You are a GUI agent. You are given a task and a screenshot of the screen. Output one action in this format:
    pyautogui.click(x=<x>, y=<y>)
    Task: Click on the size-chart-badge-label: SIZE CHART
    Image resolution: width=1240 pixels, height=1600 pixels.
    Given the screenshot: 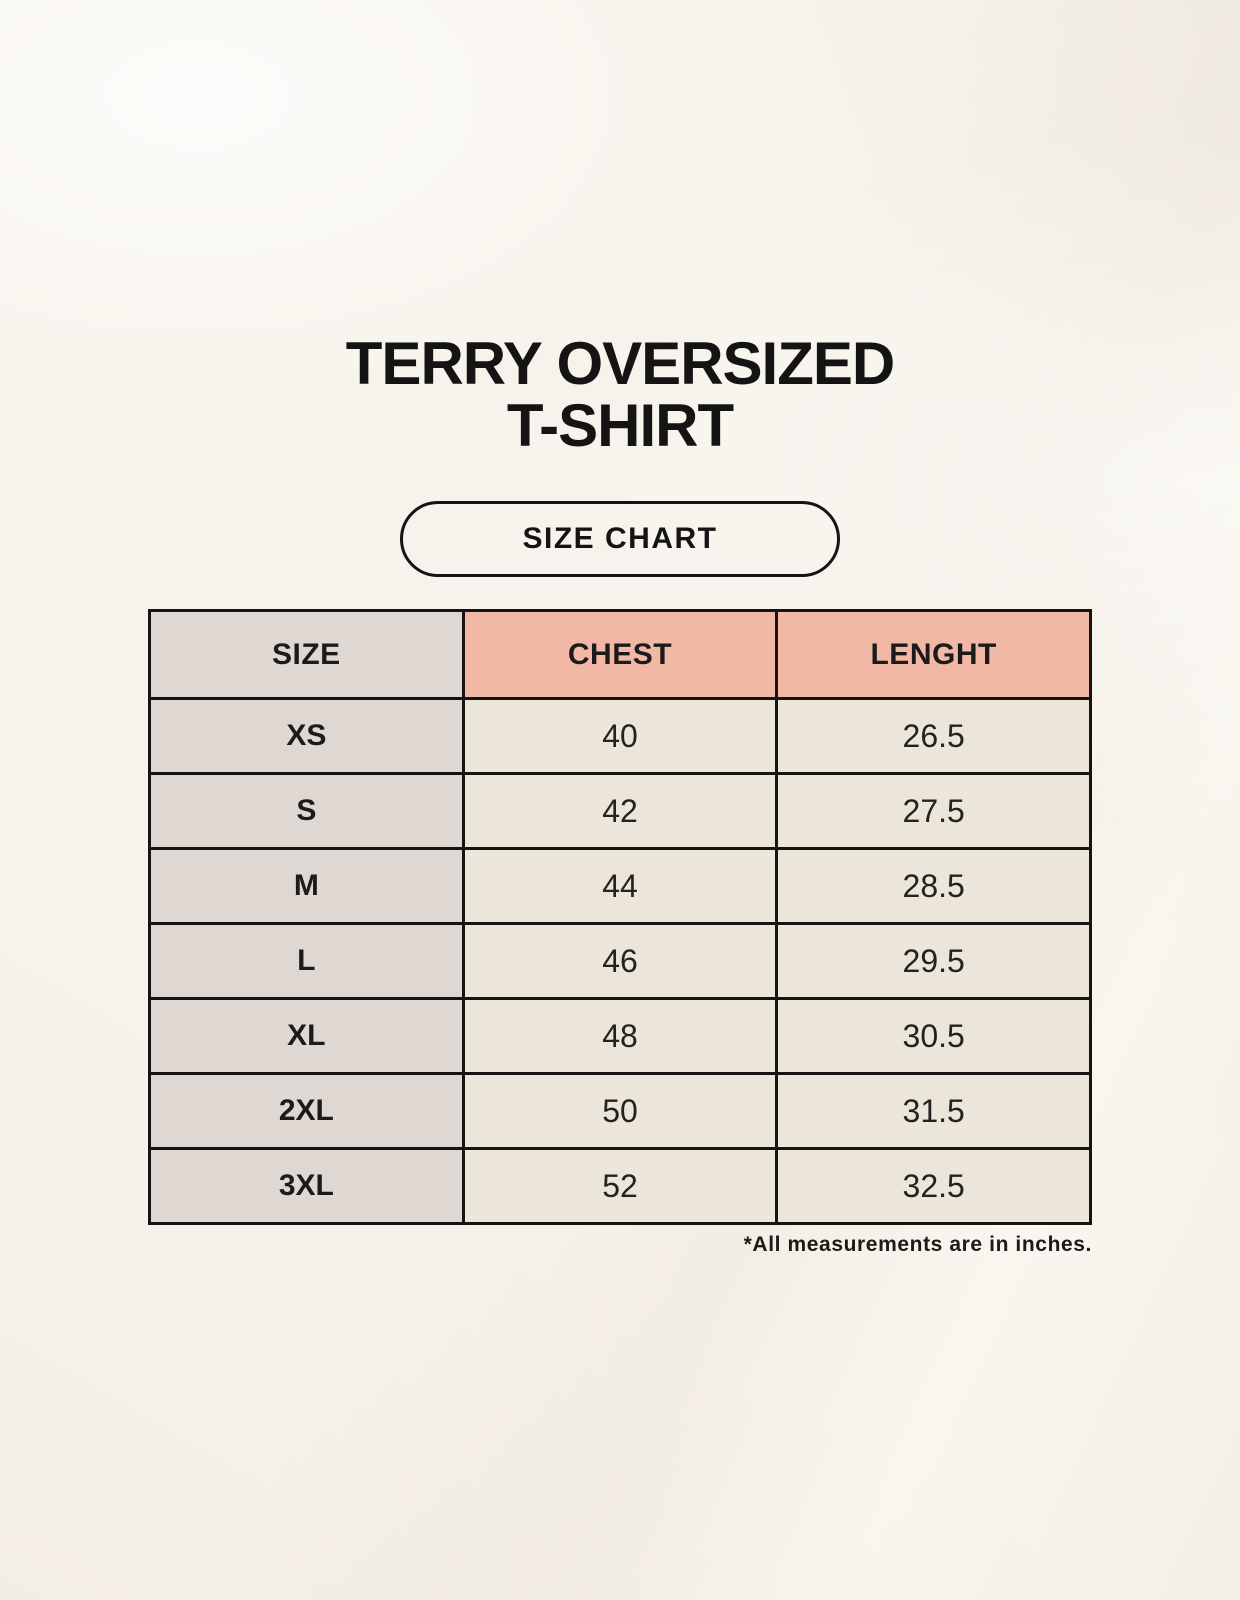 What is the action you would take?
    pyautogui.click(x=620, y=538)
    